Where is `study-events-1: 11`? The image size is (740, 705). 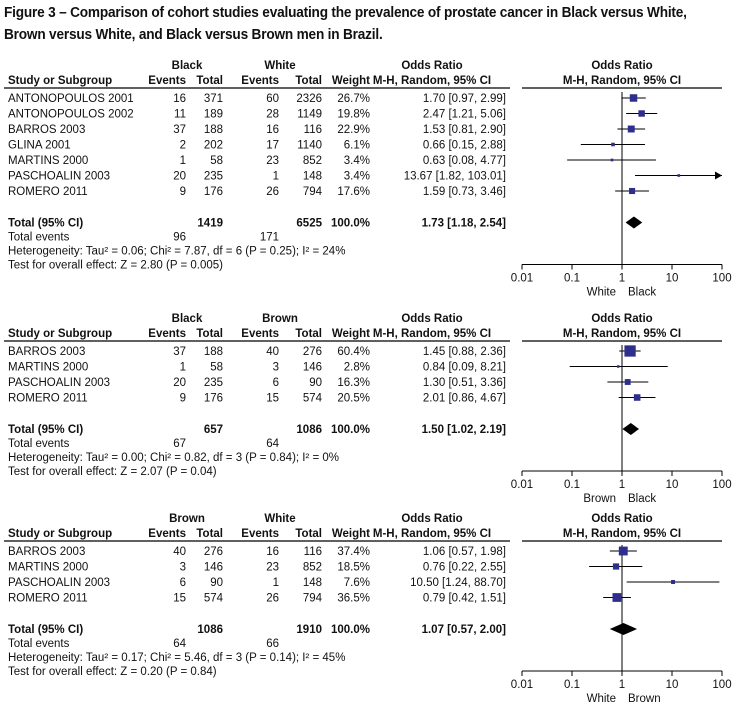
study-events-1: 11 is located at coordinates (180, 115).